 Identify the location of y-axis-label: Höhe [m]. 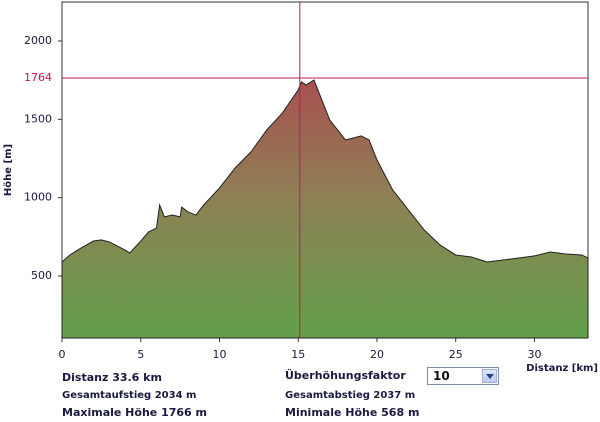
(8, 170).